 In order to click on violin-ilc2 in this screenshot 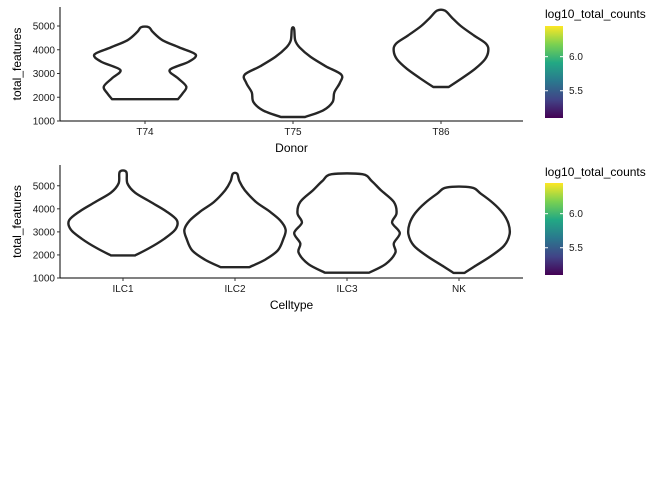, I will do `click(235, 220)`.